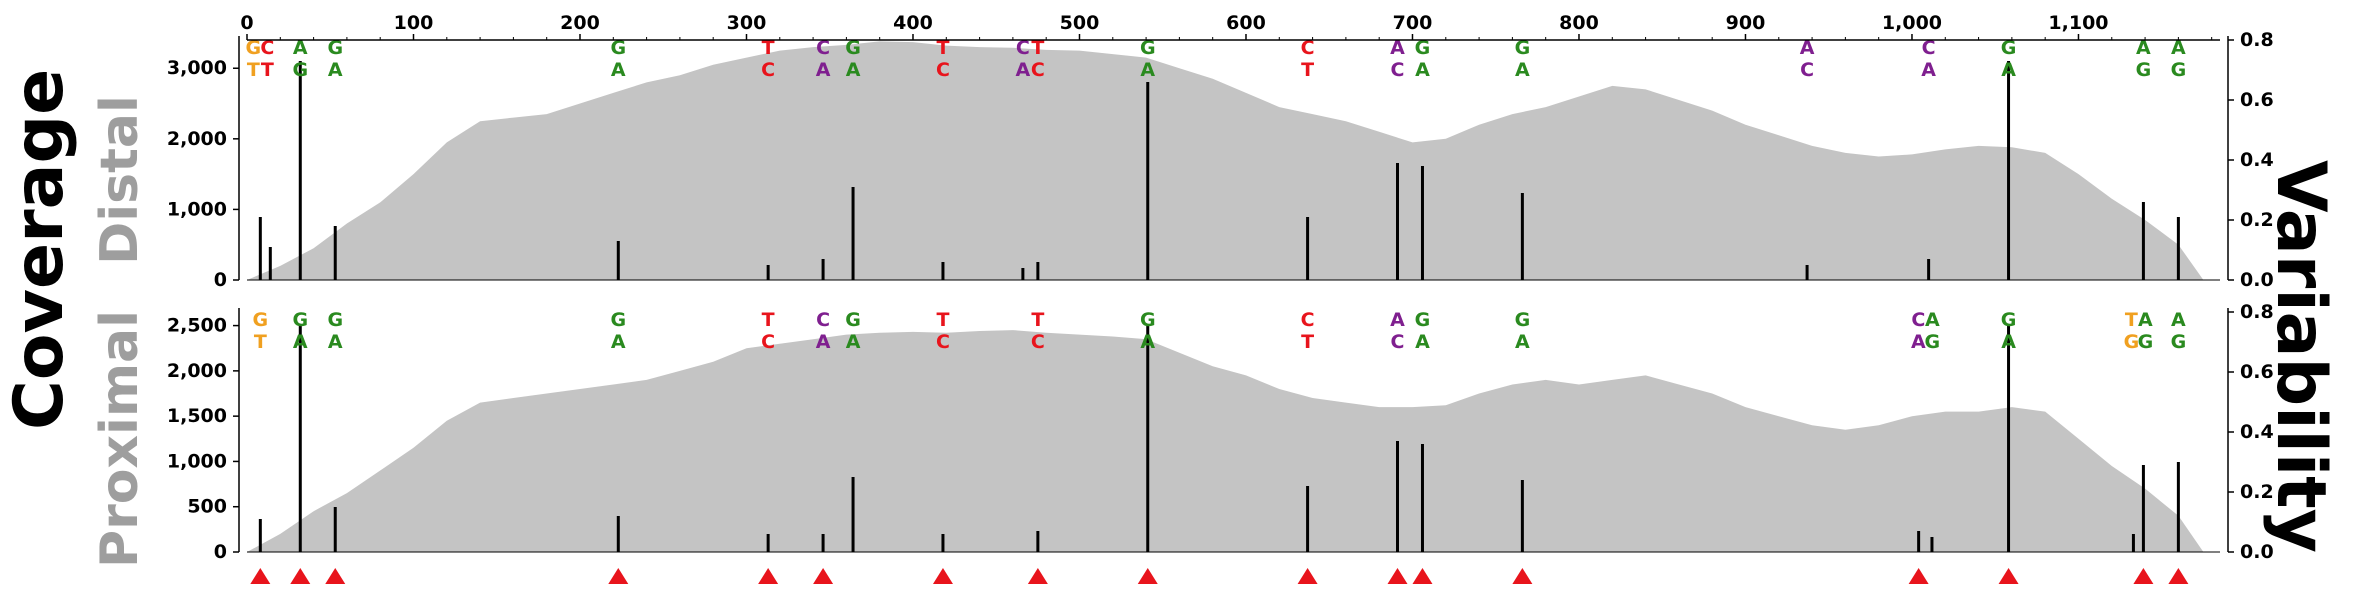 Image resolution: width=2366 pixels, height=608 pixels. What do you see at coordinates (197, 416) in the screenshot?
I see `coverage-tick-label: 1,500` at bounding box center [197, 416].